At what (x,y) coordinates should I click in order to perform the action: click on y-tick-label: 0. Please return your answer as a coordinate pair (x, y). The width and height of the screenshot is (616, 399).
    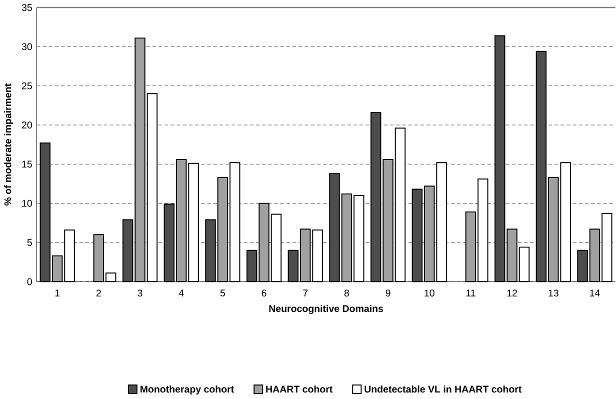
    Looking at the image, I should click on (29, 281).